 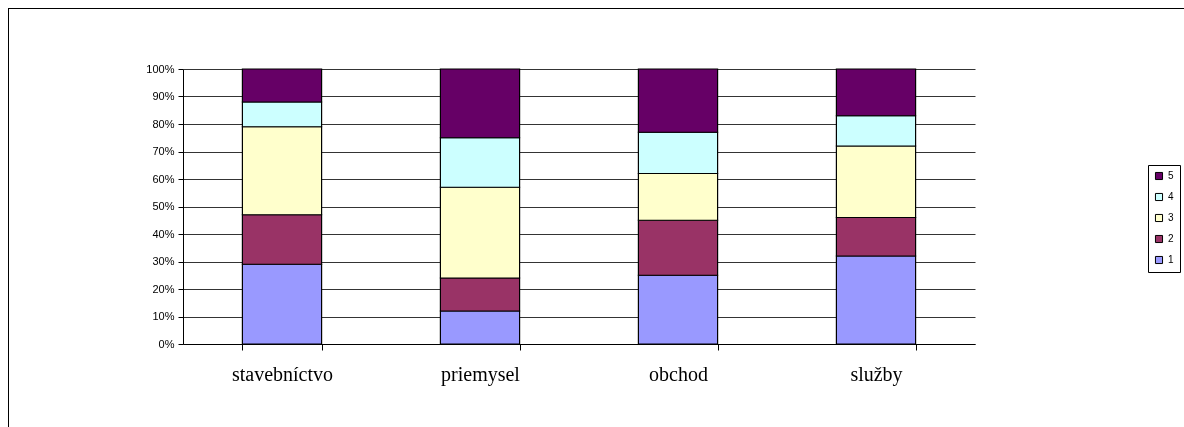 What do you see at coordinates (163, 151) in the screenshot?
I see `y-tick-label: 70%` at bounding box center [163, 151].